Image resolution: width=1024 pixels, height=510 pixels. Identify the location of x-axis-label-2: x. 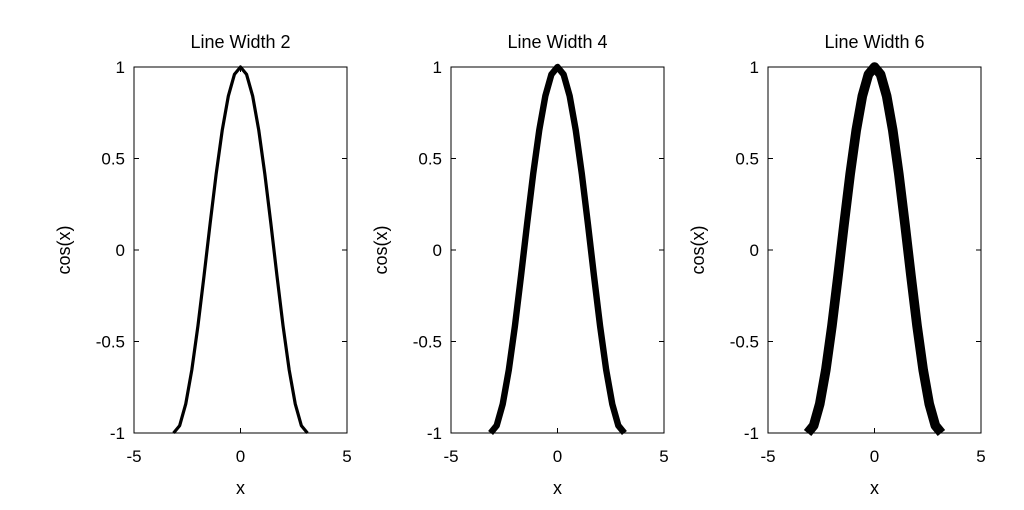
(557, 488).